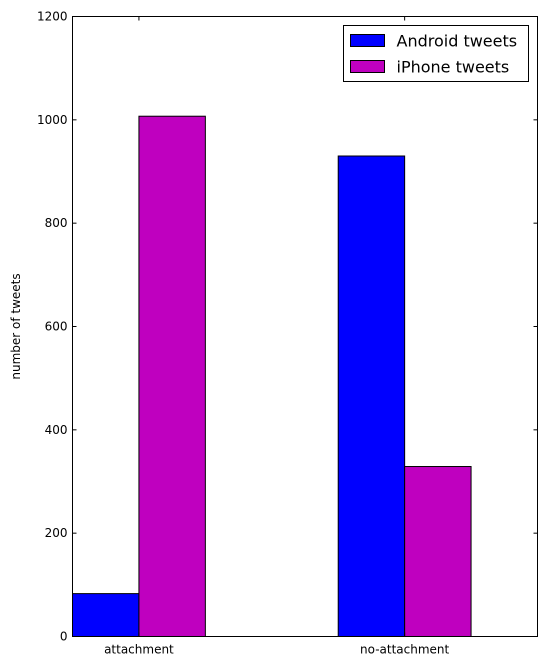 The width and height of the screenshot is (547, 666). What do you see at coordinates (56, 223) in the screenshot?
I see `y-tick-label: 800` at bounding box center [56, 223].